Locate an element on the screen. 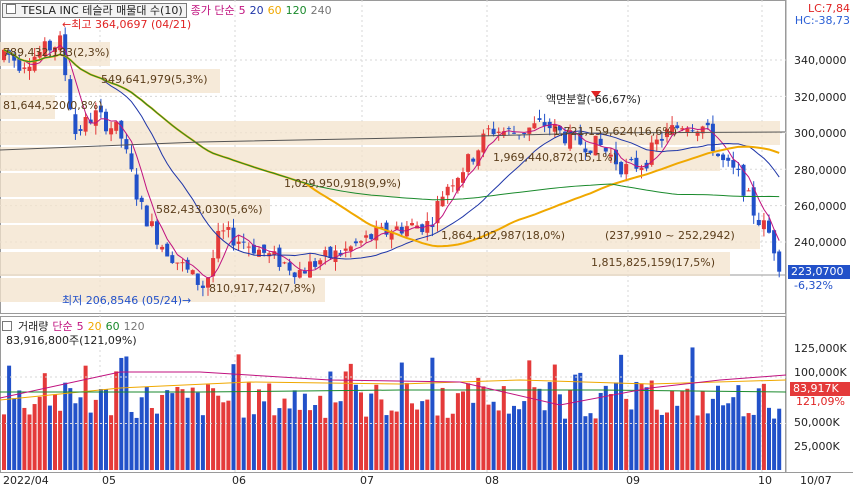 The image size is (853, 492). ma5-label: 5 is located at coordinates (242, 10).